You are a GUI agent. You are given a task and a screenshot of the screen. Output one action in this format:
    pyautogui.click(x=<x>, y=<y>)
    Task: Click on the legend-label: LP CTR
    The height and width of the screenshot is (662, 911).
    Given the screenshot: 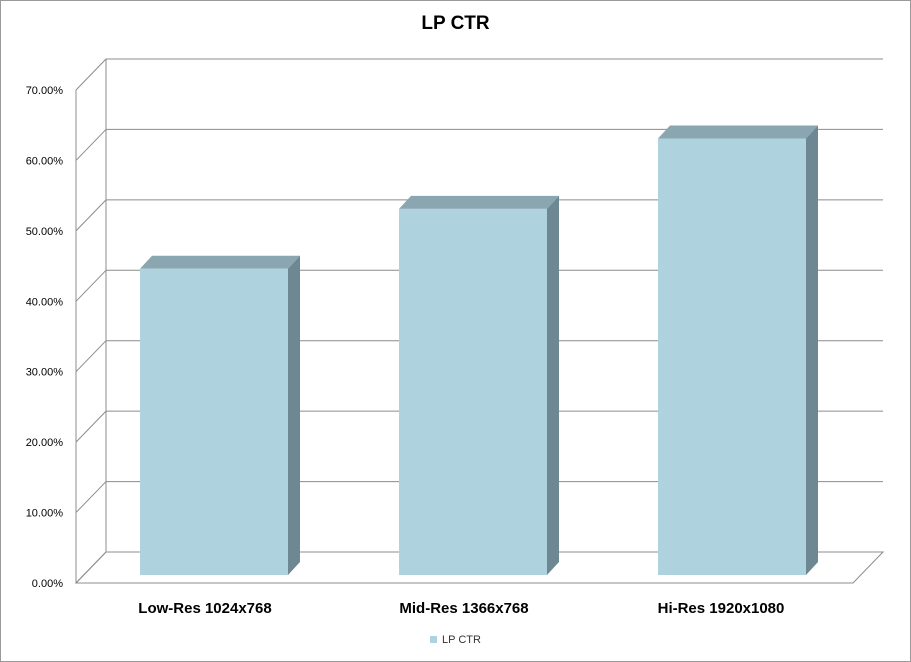 What is the action you would take?
    pyautogui.click(x=461, y=640)
    